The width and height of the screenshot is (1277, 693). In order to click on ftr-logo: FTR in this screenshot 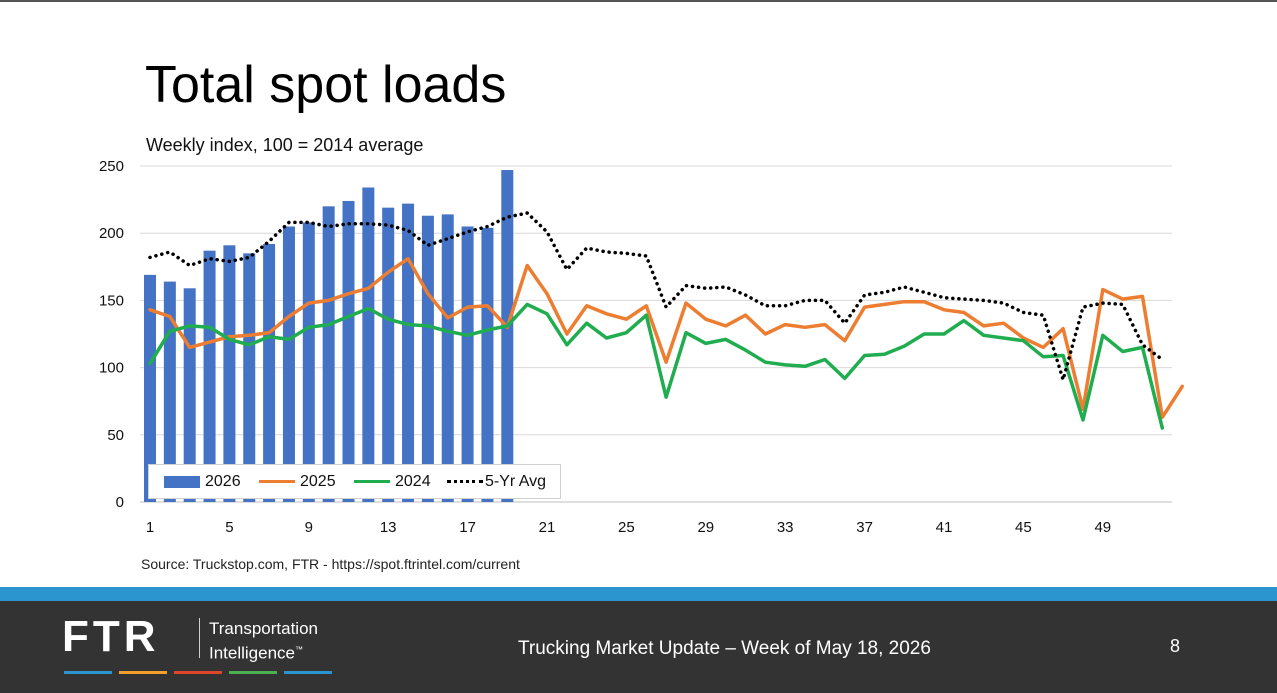, I will do `click(111, 636)`.